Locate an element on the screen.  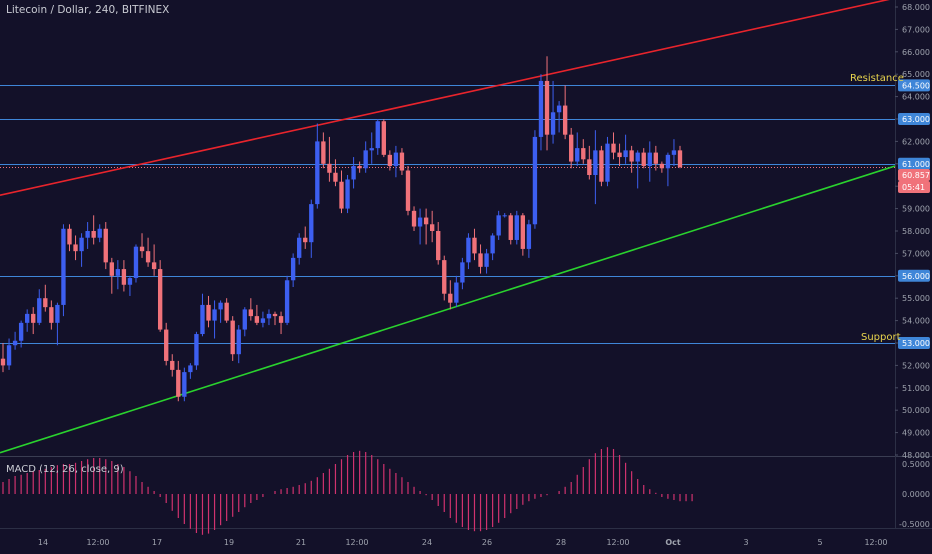
level-tag-text: 64.500 is located at coordinates (916, 85).